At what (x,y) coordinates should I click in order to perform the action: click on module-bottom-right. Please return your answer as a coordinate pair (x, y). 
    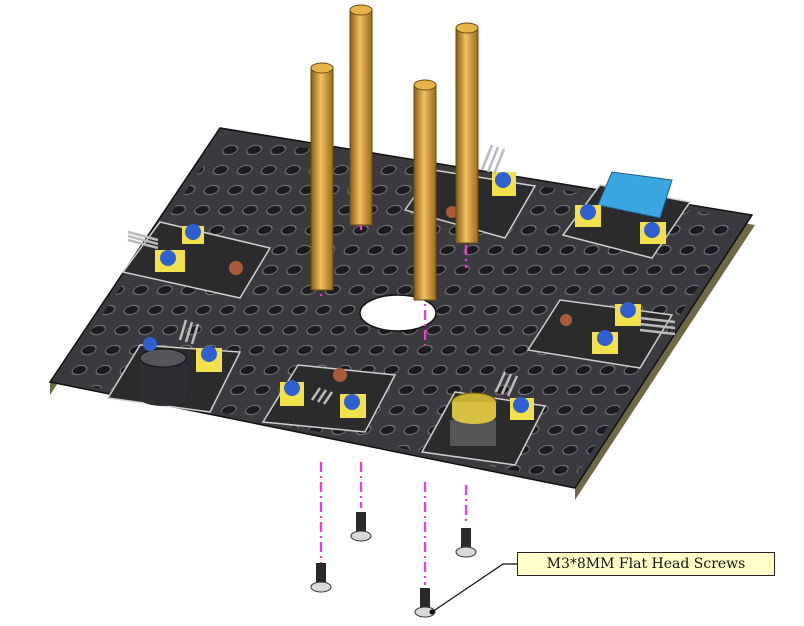
    Looking at the image, I should click on (483, 418).